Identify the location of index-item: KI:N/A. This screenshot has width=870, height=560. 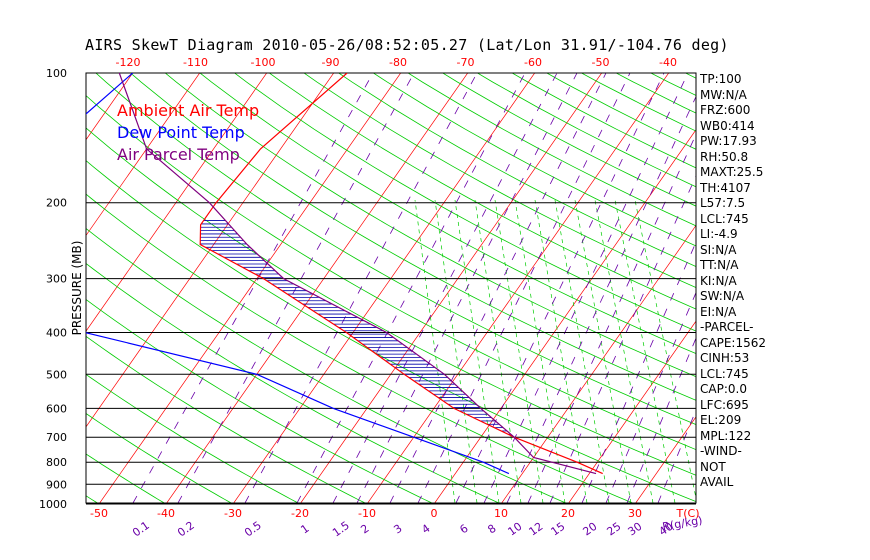
(718, 280).